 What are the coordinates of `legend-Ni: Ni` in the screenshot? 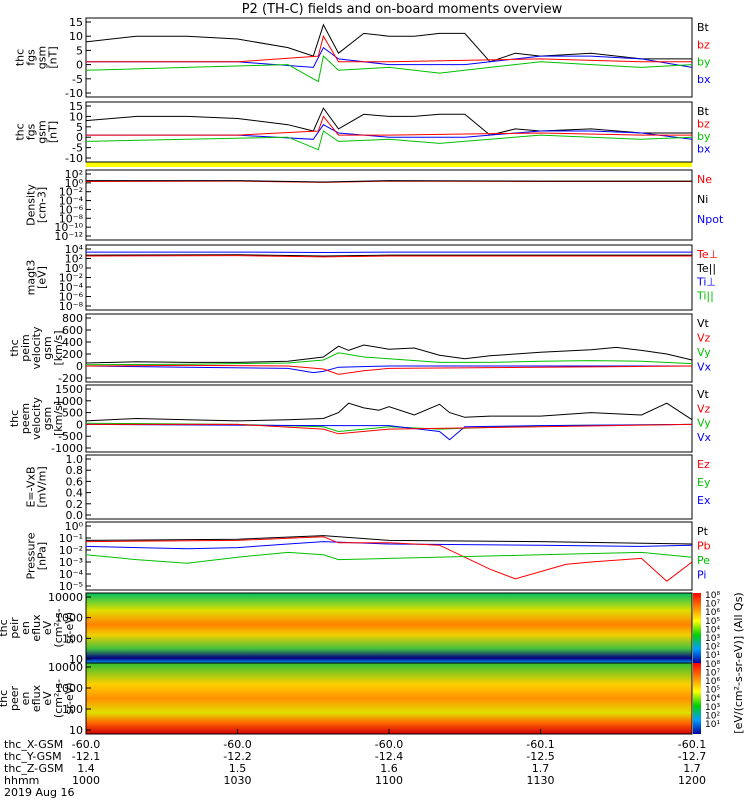 It's located at (702, 199).